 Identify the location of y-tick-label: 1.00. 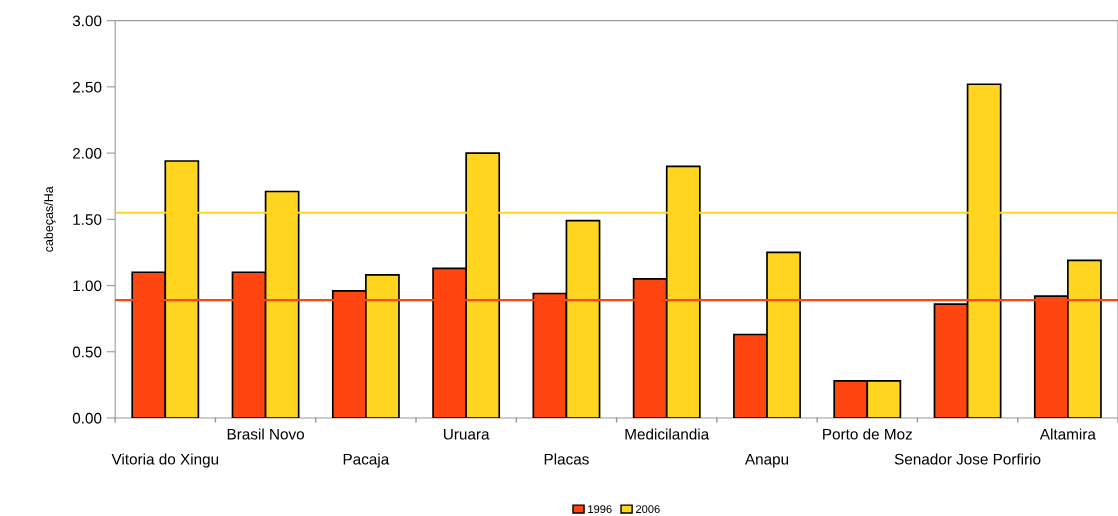
(87, 286).